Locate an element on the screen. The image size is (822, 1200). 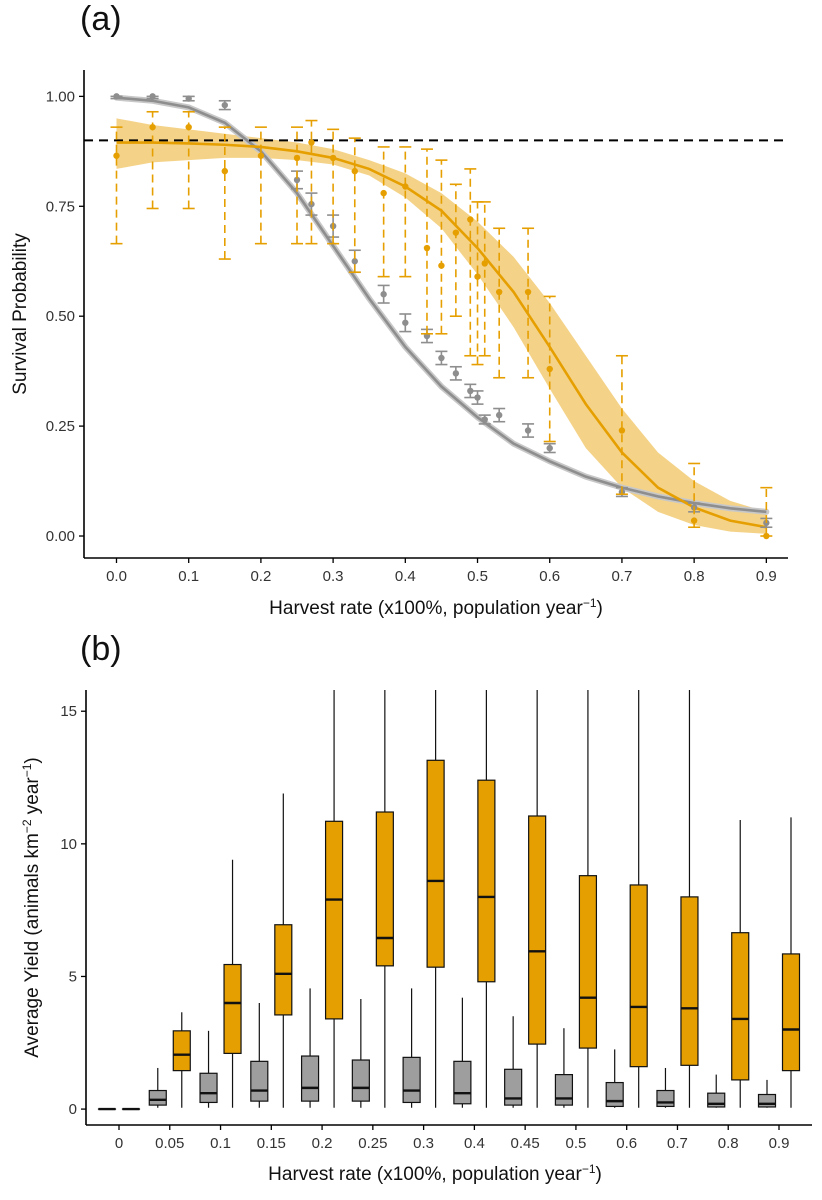
y-tick-label: 1.00 is located at coordinates (60, 96).